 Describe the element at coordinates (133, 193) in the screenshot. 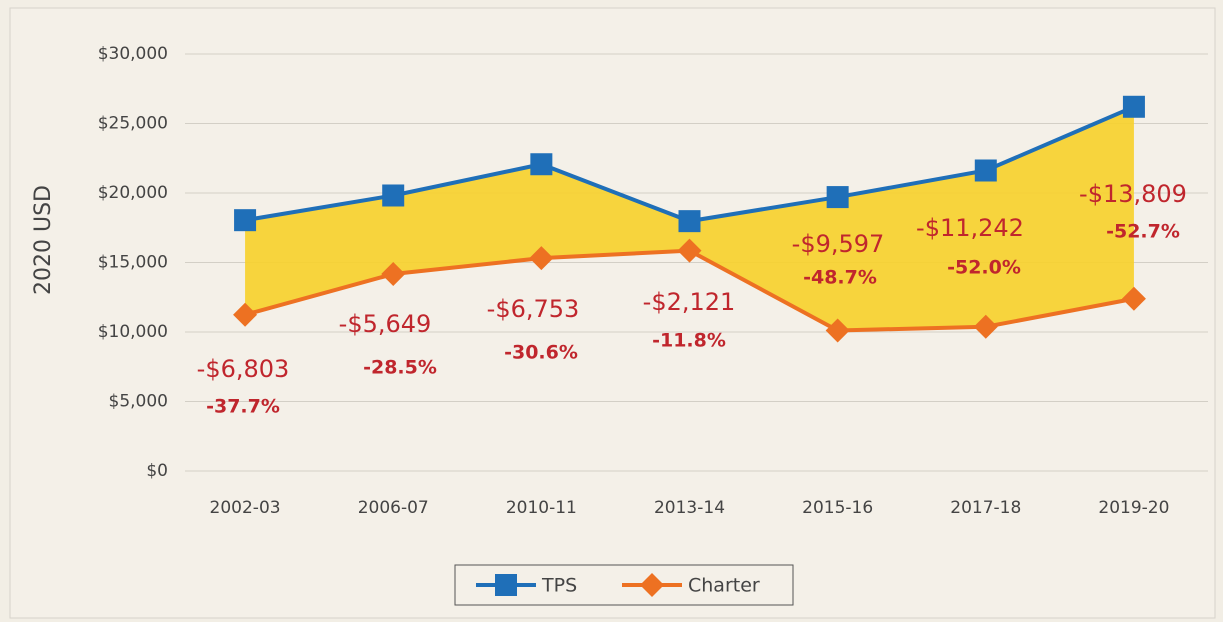

I see `y-tick-label: $20,000` at that location.